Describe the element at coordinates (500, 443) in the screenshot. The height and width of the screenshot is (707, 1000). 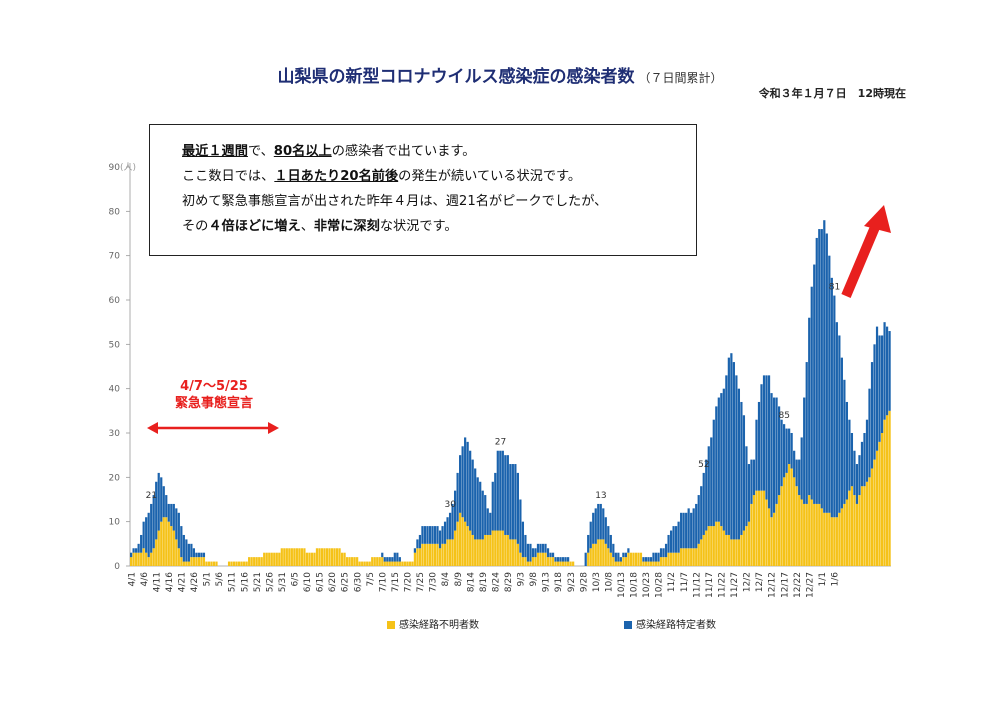
I see `peak-label: 27` at that location.